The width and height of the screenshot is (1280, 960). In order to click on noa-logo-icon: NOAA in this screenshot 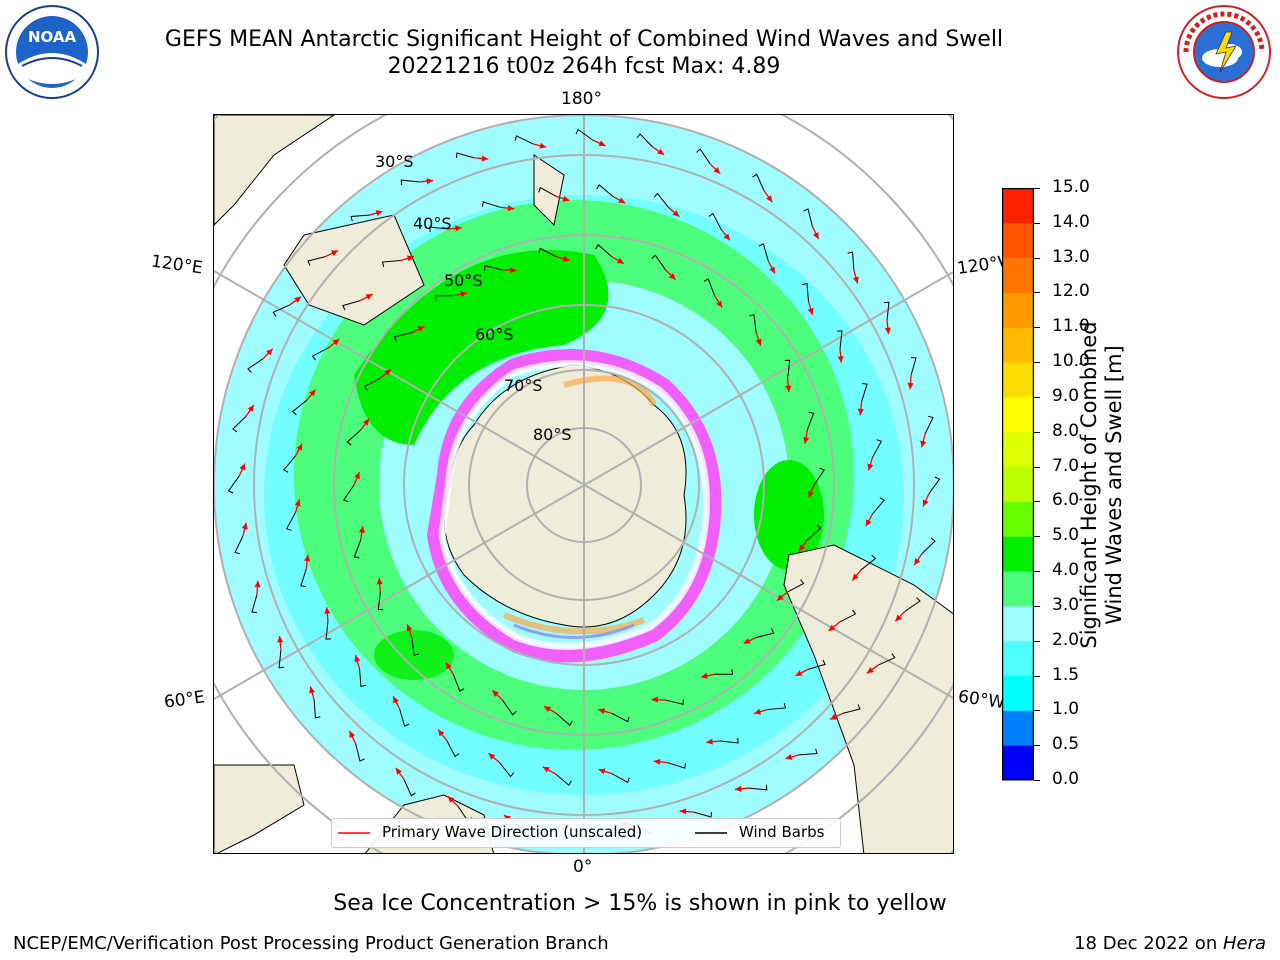, I will do `click(52, 52)`.